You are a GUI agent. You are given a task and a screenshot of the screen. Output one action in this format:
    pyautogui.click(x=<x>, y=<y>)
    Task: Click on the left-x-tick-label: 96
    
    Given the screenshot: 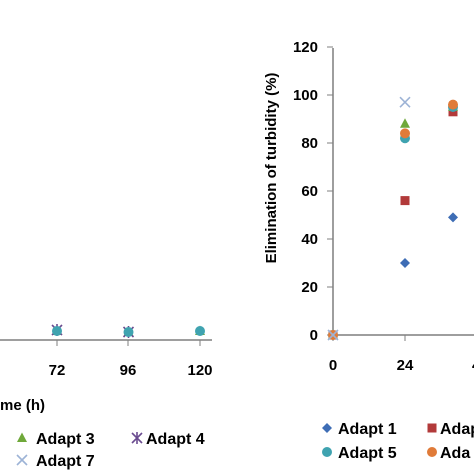 What is the action you would take?
    pyautogui.click(x=128, y=370)
    